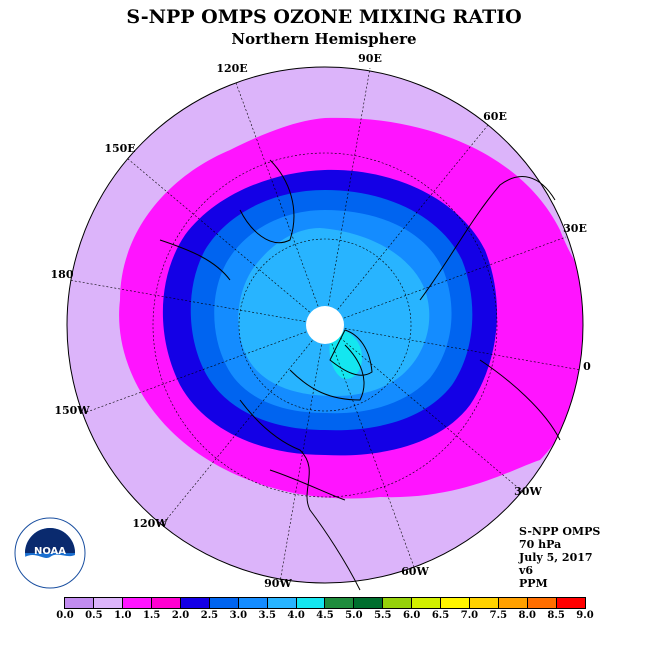  Describe the element at coordinates (278, 583) in the screenshot. I see `label-90w: 90W` at that location.